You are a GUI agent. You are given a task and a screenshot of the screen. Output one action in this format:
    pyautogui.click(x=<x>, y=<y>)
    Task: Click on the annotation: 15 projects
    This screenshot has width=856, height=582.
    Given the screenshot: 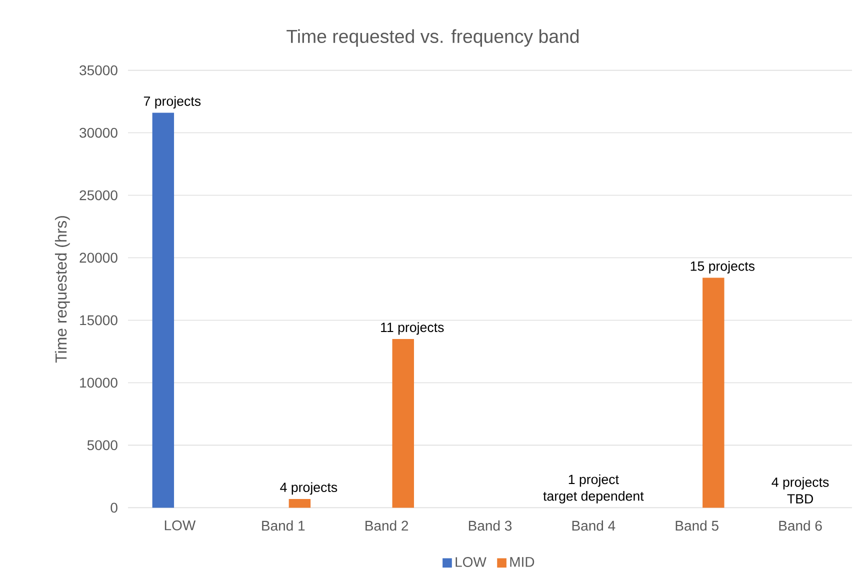 What is the action you would take?
    pyautogui.click(x=722, y=267)
    